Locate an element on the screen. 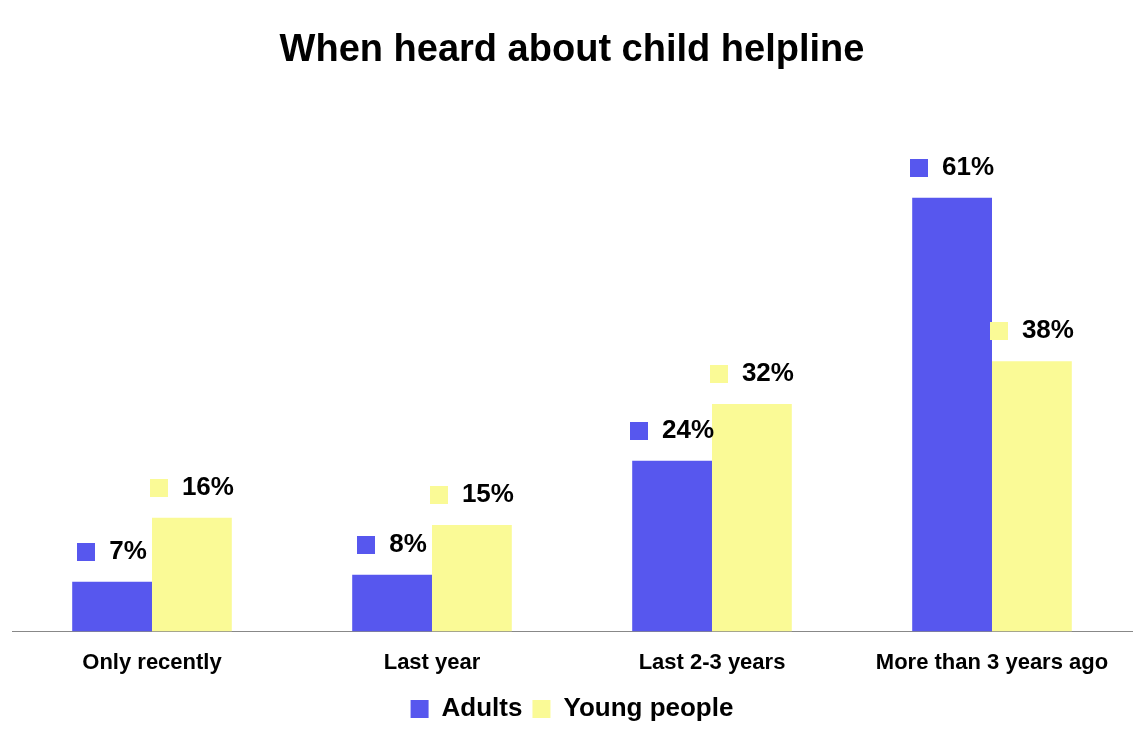 This screenshot has width=1144, height=740. legend-label: Adults is located at coordinates (482, 707).